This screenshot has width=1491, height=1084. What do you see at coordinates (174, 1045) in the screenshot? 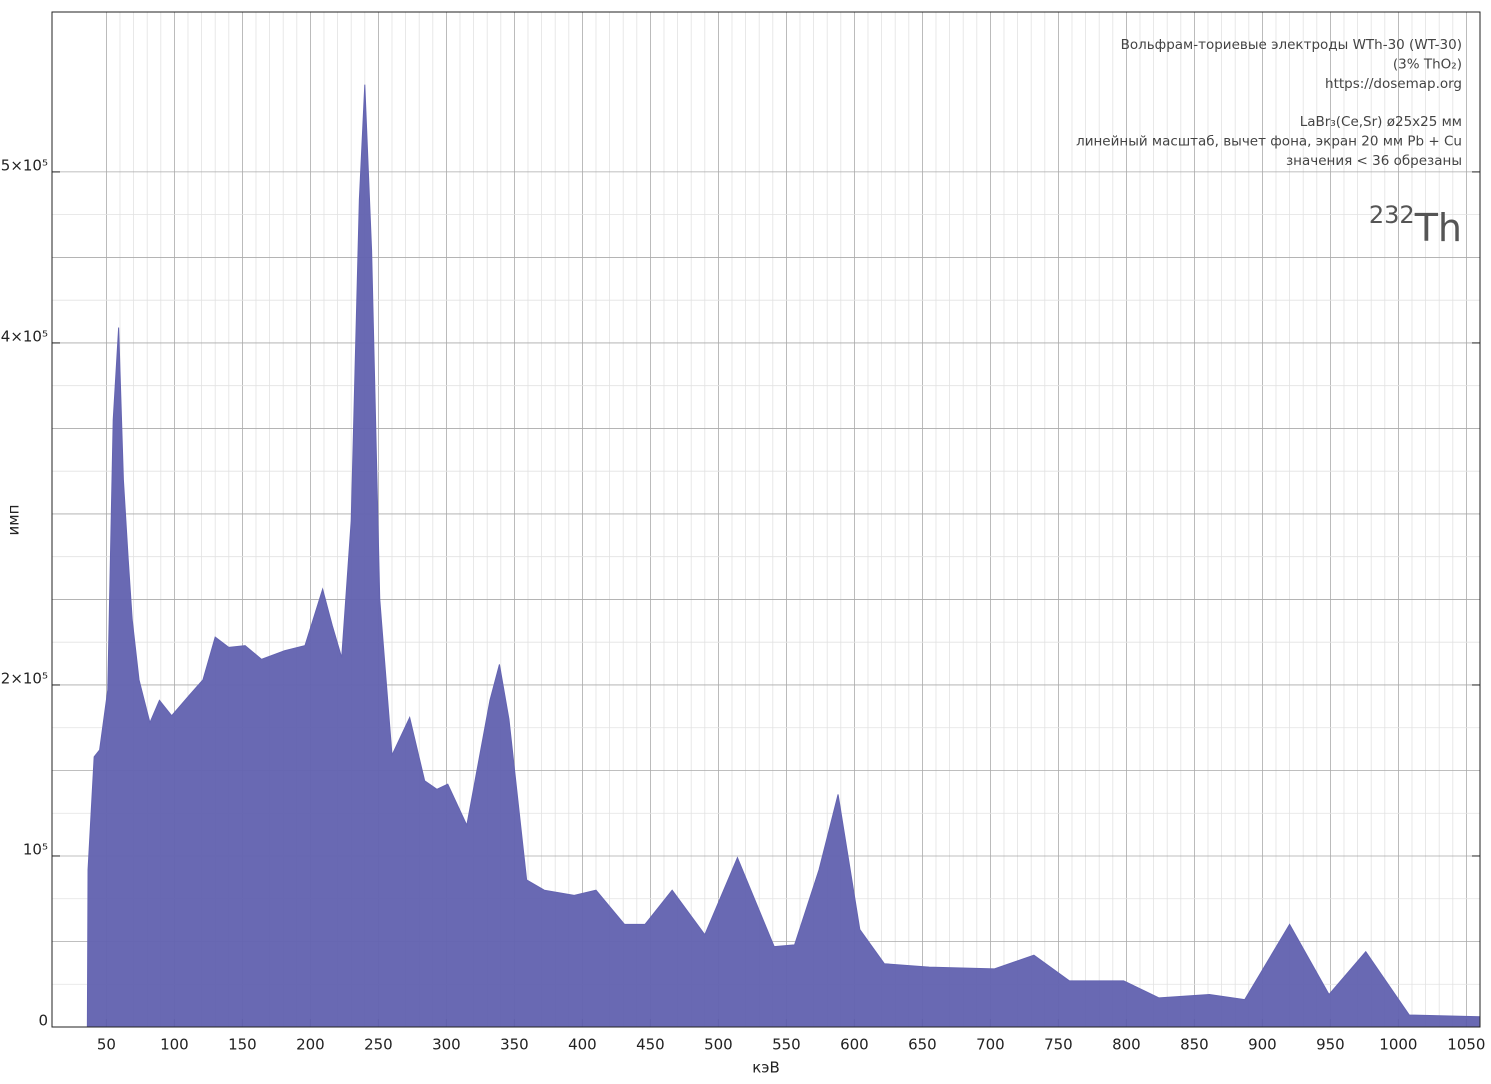
I see `x-tick-label: 100` at bounding box center [174, 1045].